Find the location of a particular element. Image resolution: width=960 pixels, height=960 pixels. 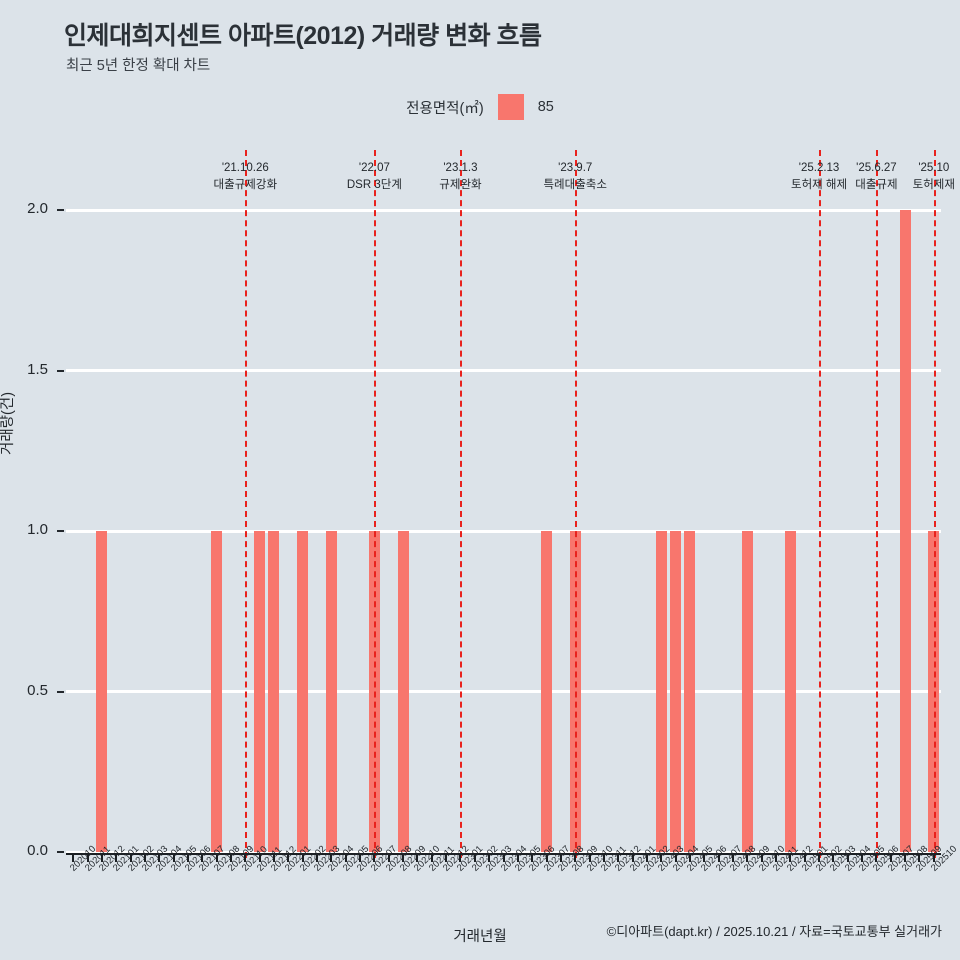

annotation-text: 토허제재 is located at coordinates (933, 184).